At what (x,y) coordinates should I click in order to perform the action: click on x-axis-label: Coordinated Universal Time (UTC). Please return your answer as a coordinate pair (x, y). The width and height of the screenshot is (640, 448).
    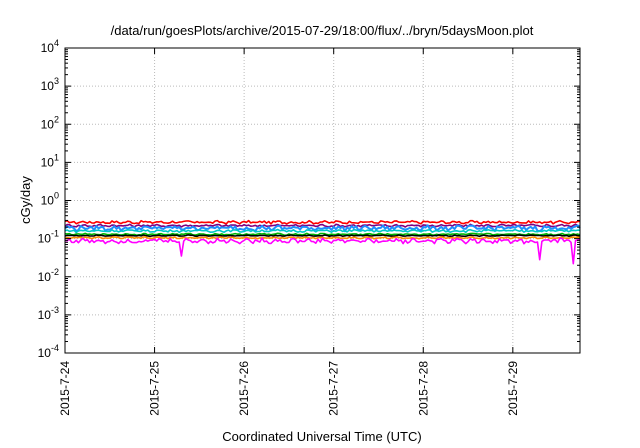
    Looking at the image, I should click on (321, 436).